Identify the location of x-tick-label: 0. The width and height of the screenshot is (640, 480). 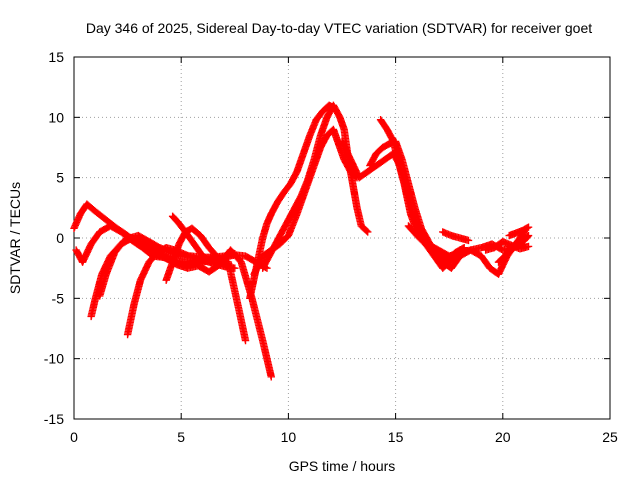
(74, 437).